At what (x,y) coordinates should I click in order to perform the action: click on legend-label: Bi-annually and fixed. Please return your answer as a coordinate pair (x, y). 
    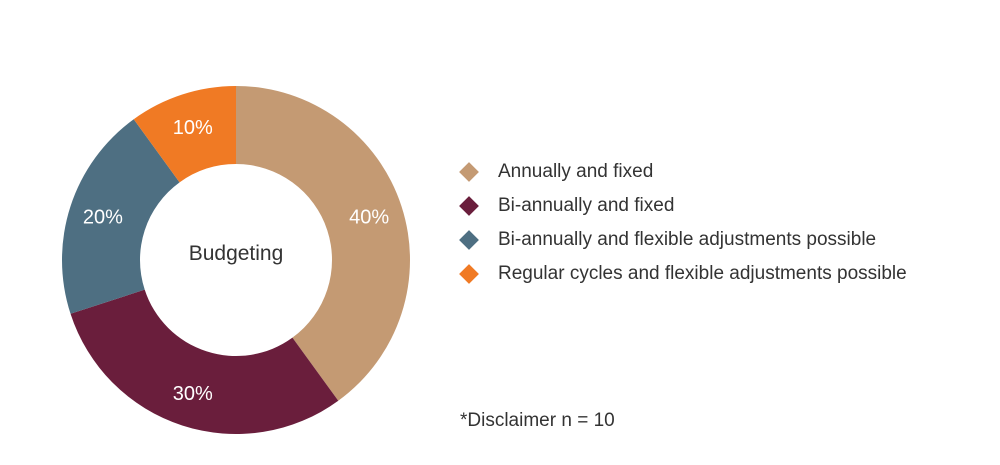
    Looking at the image, I should click on (586, 205).